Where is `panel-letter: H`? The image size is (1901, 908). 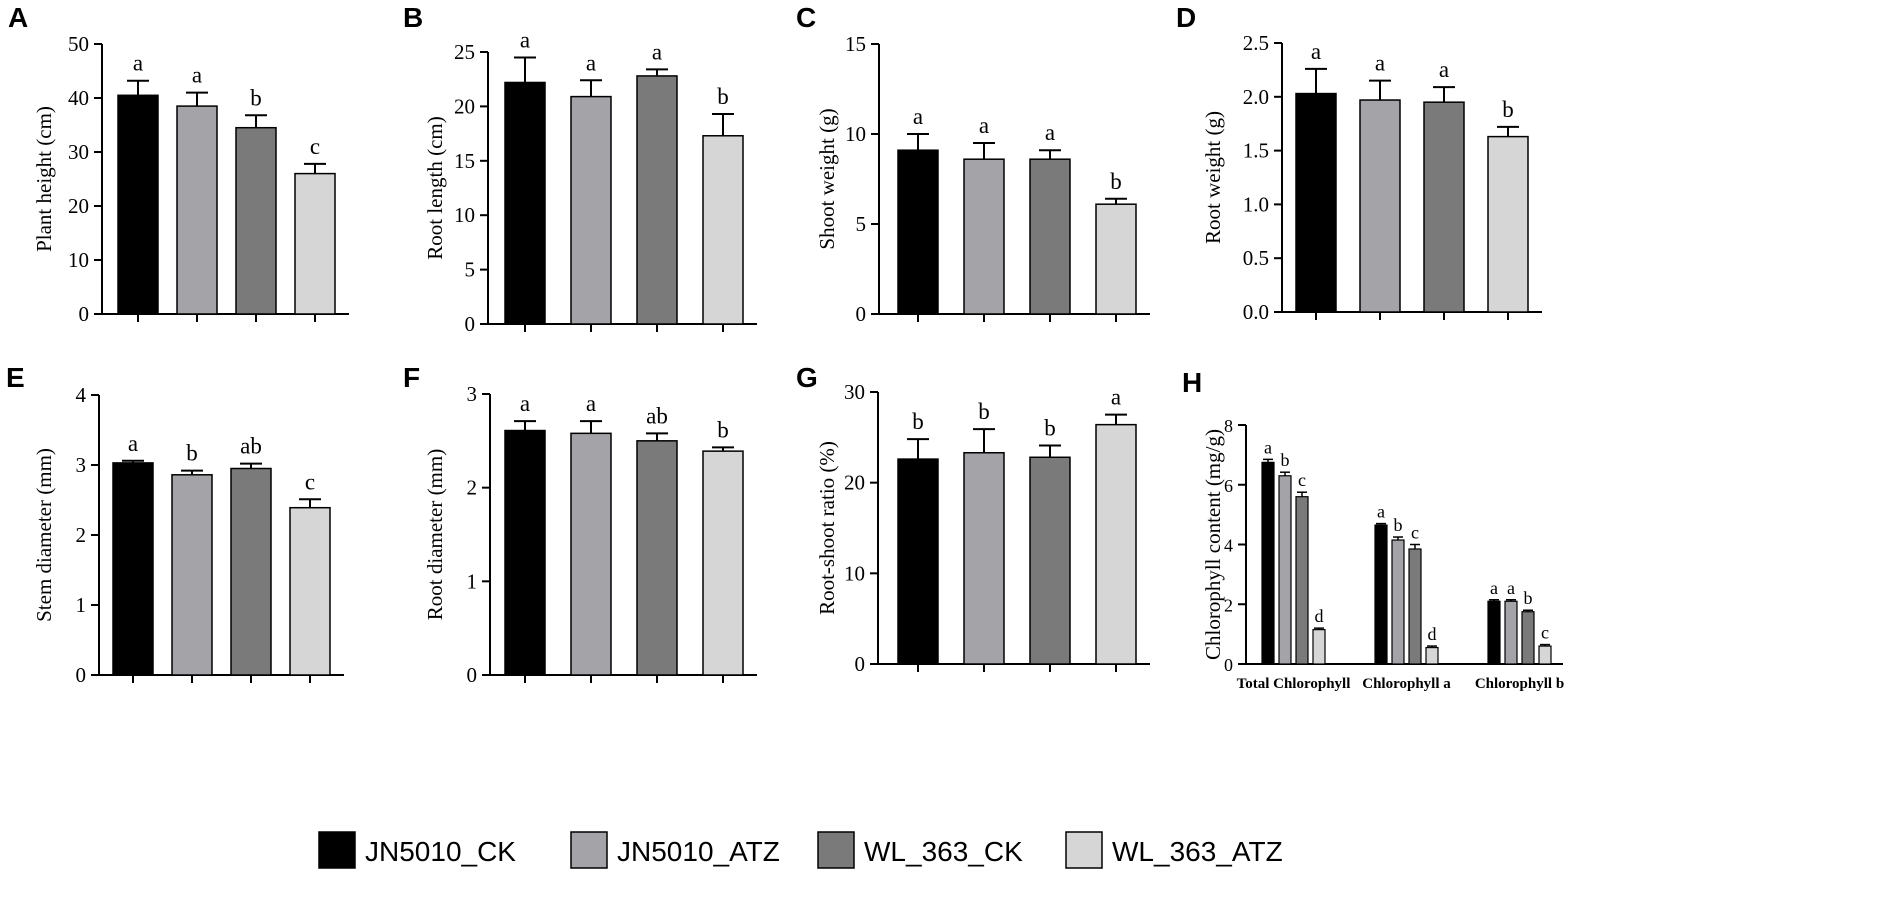 panel-letter: H is located at coordinates (1192, 382).